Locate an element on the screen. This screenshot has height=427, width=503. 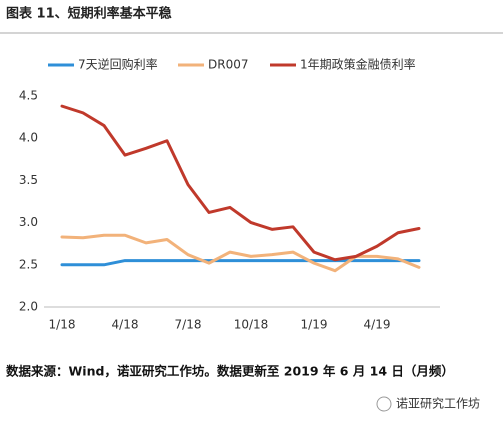
watermark: 诺亚研究工作坊 is located at coordinates (438, 403).